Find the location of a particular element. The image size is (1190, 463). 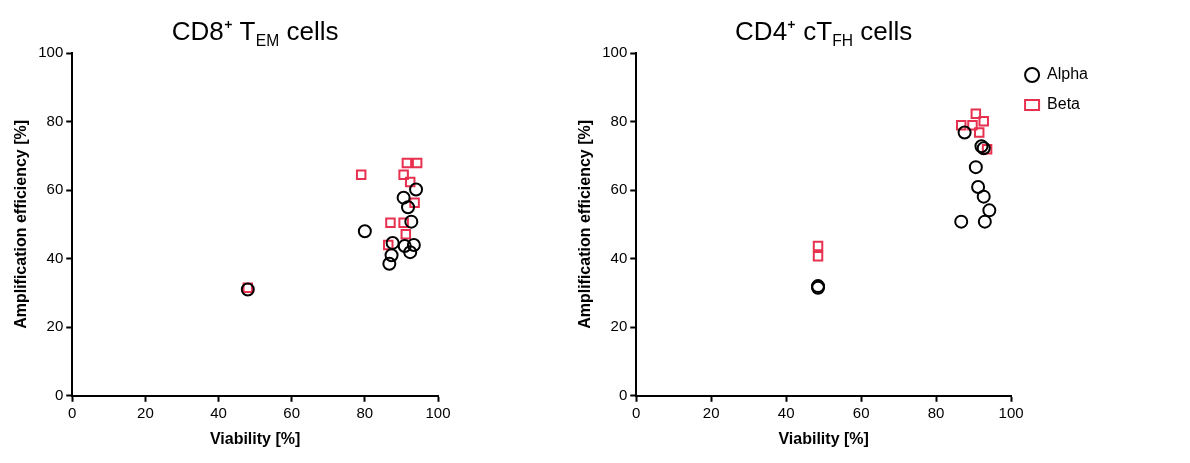

legend-label: Alpha is located at coordinates (1068, 74).